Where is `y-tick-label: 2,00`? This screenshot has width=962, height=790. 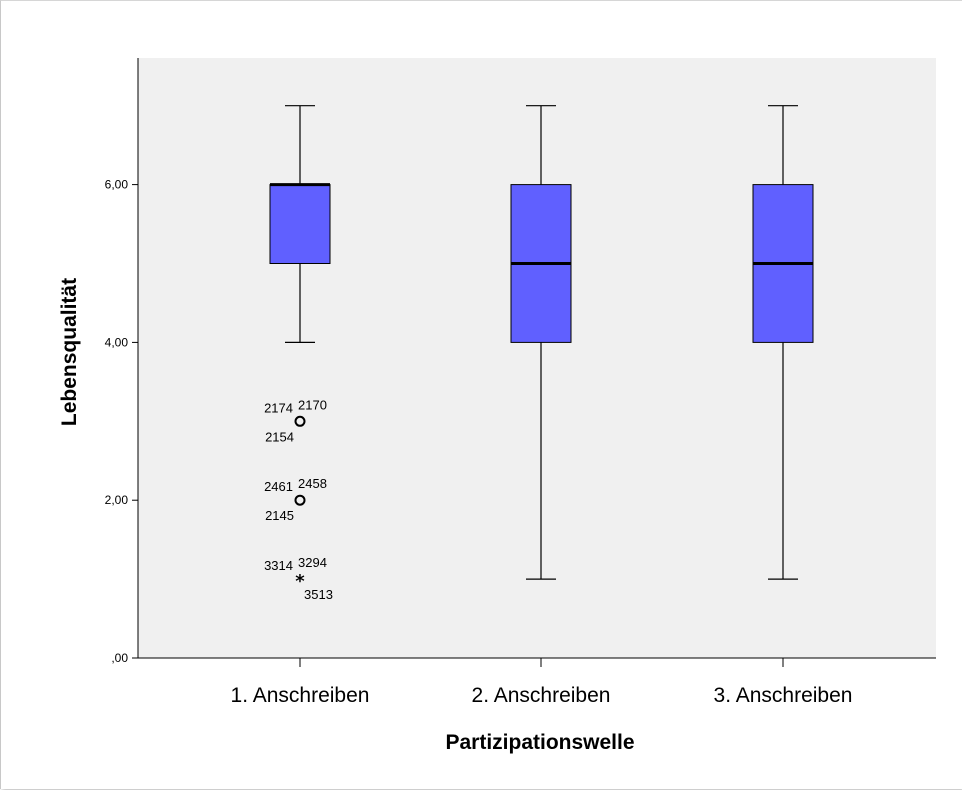 y-tick-label: 2,00 is located at coordinates (117, 500).